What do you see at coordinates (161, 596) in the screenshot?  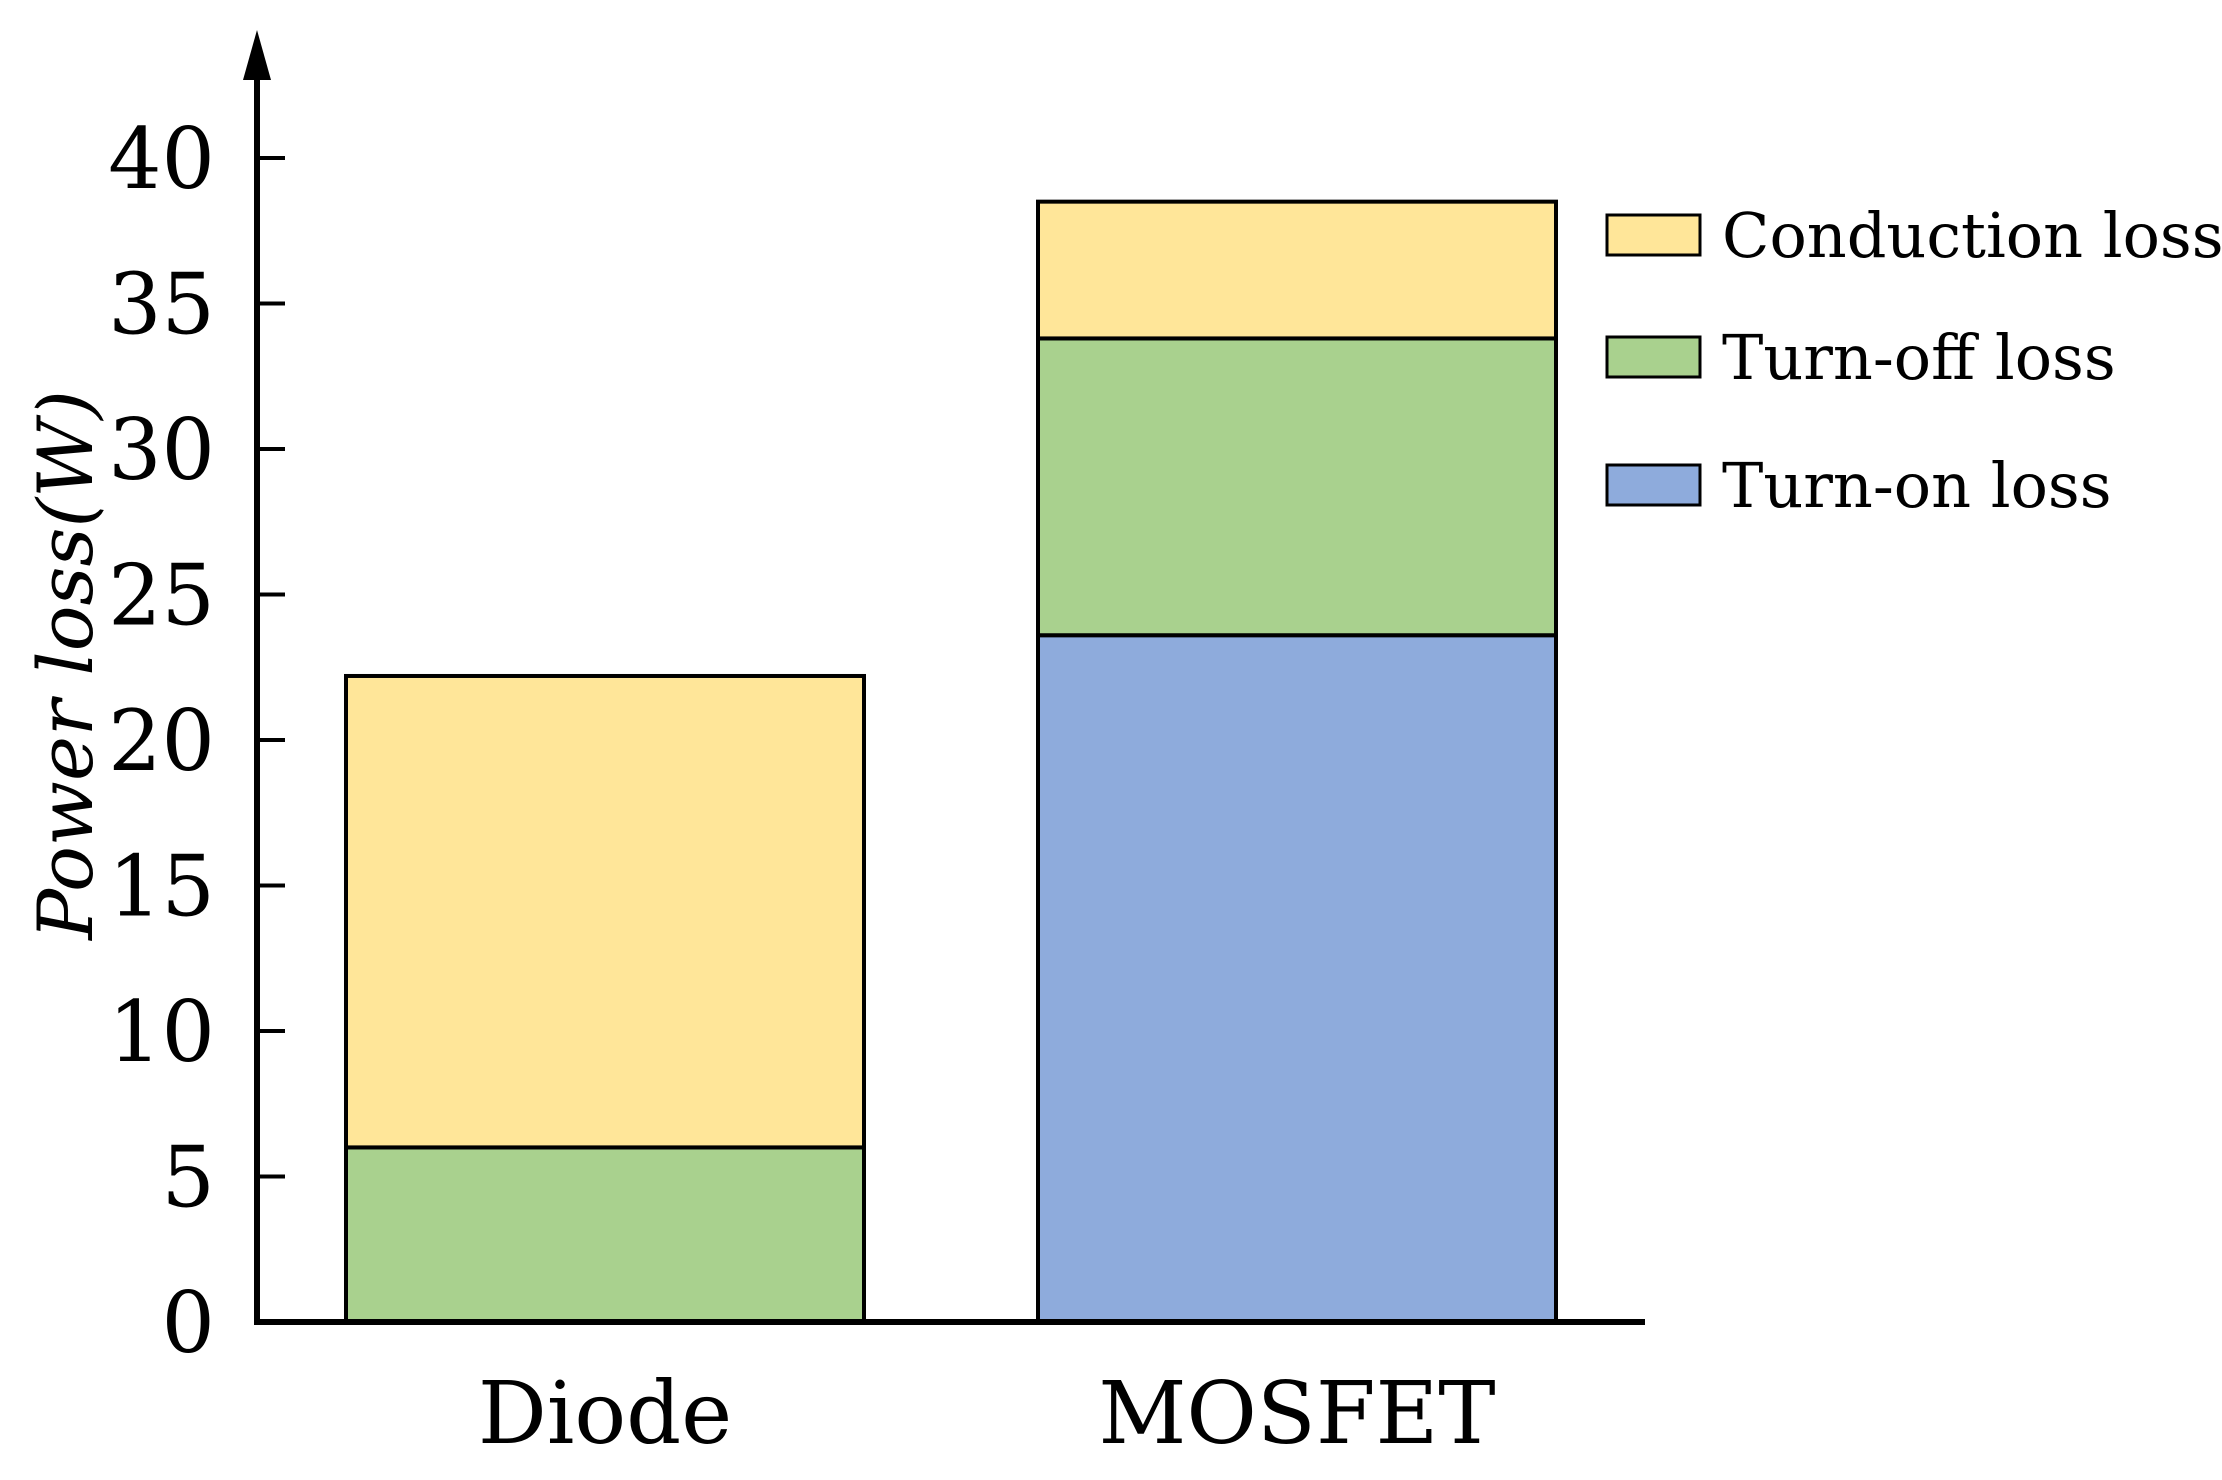 I see `y-tick-label-25: 25` at bounding box center [161, 596].